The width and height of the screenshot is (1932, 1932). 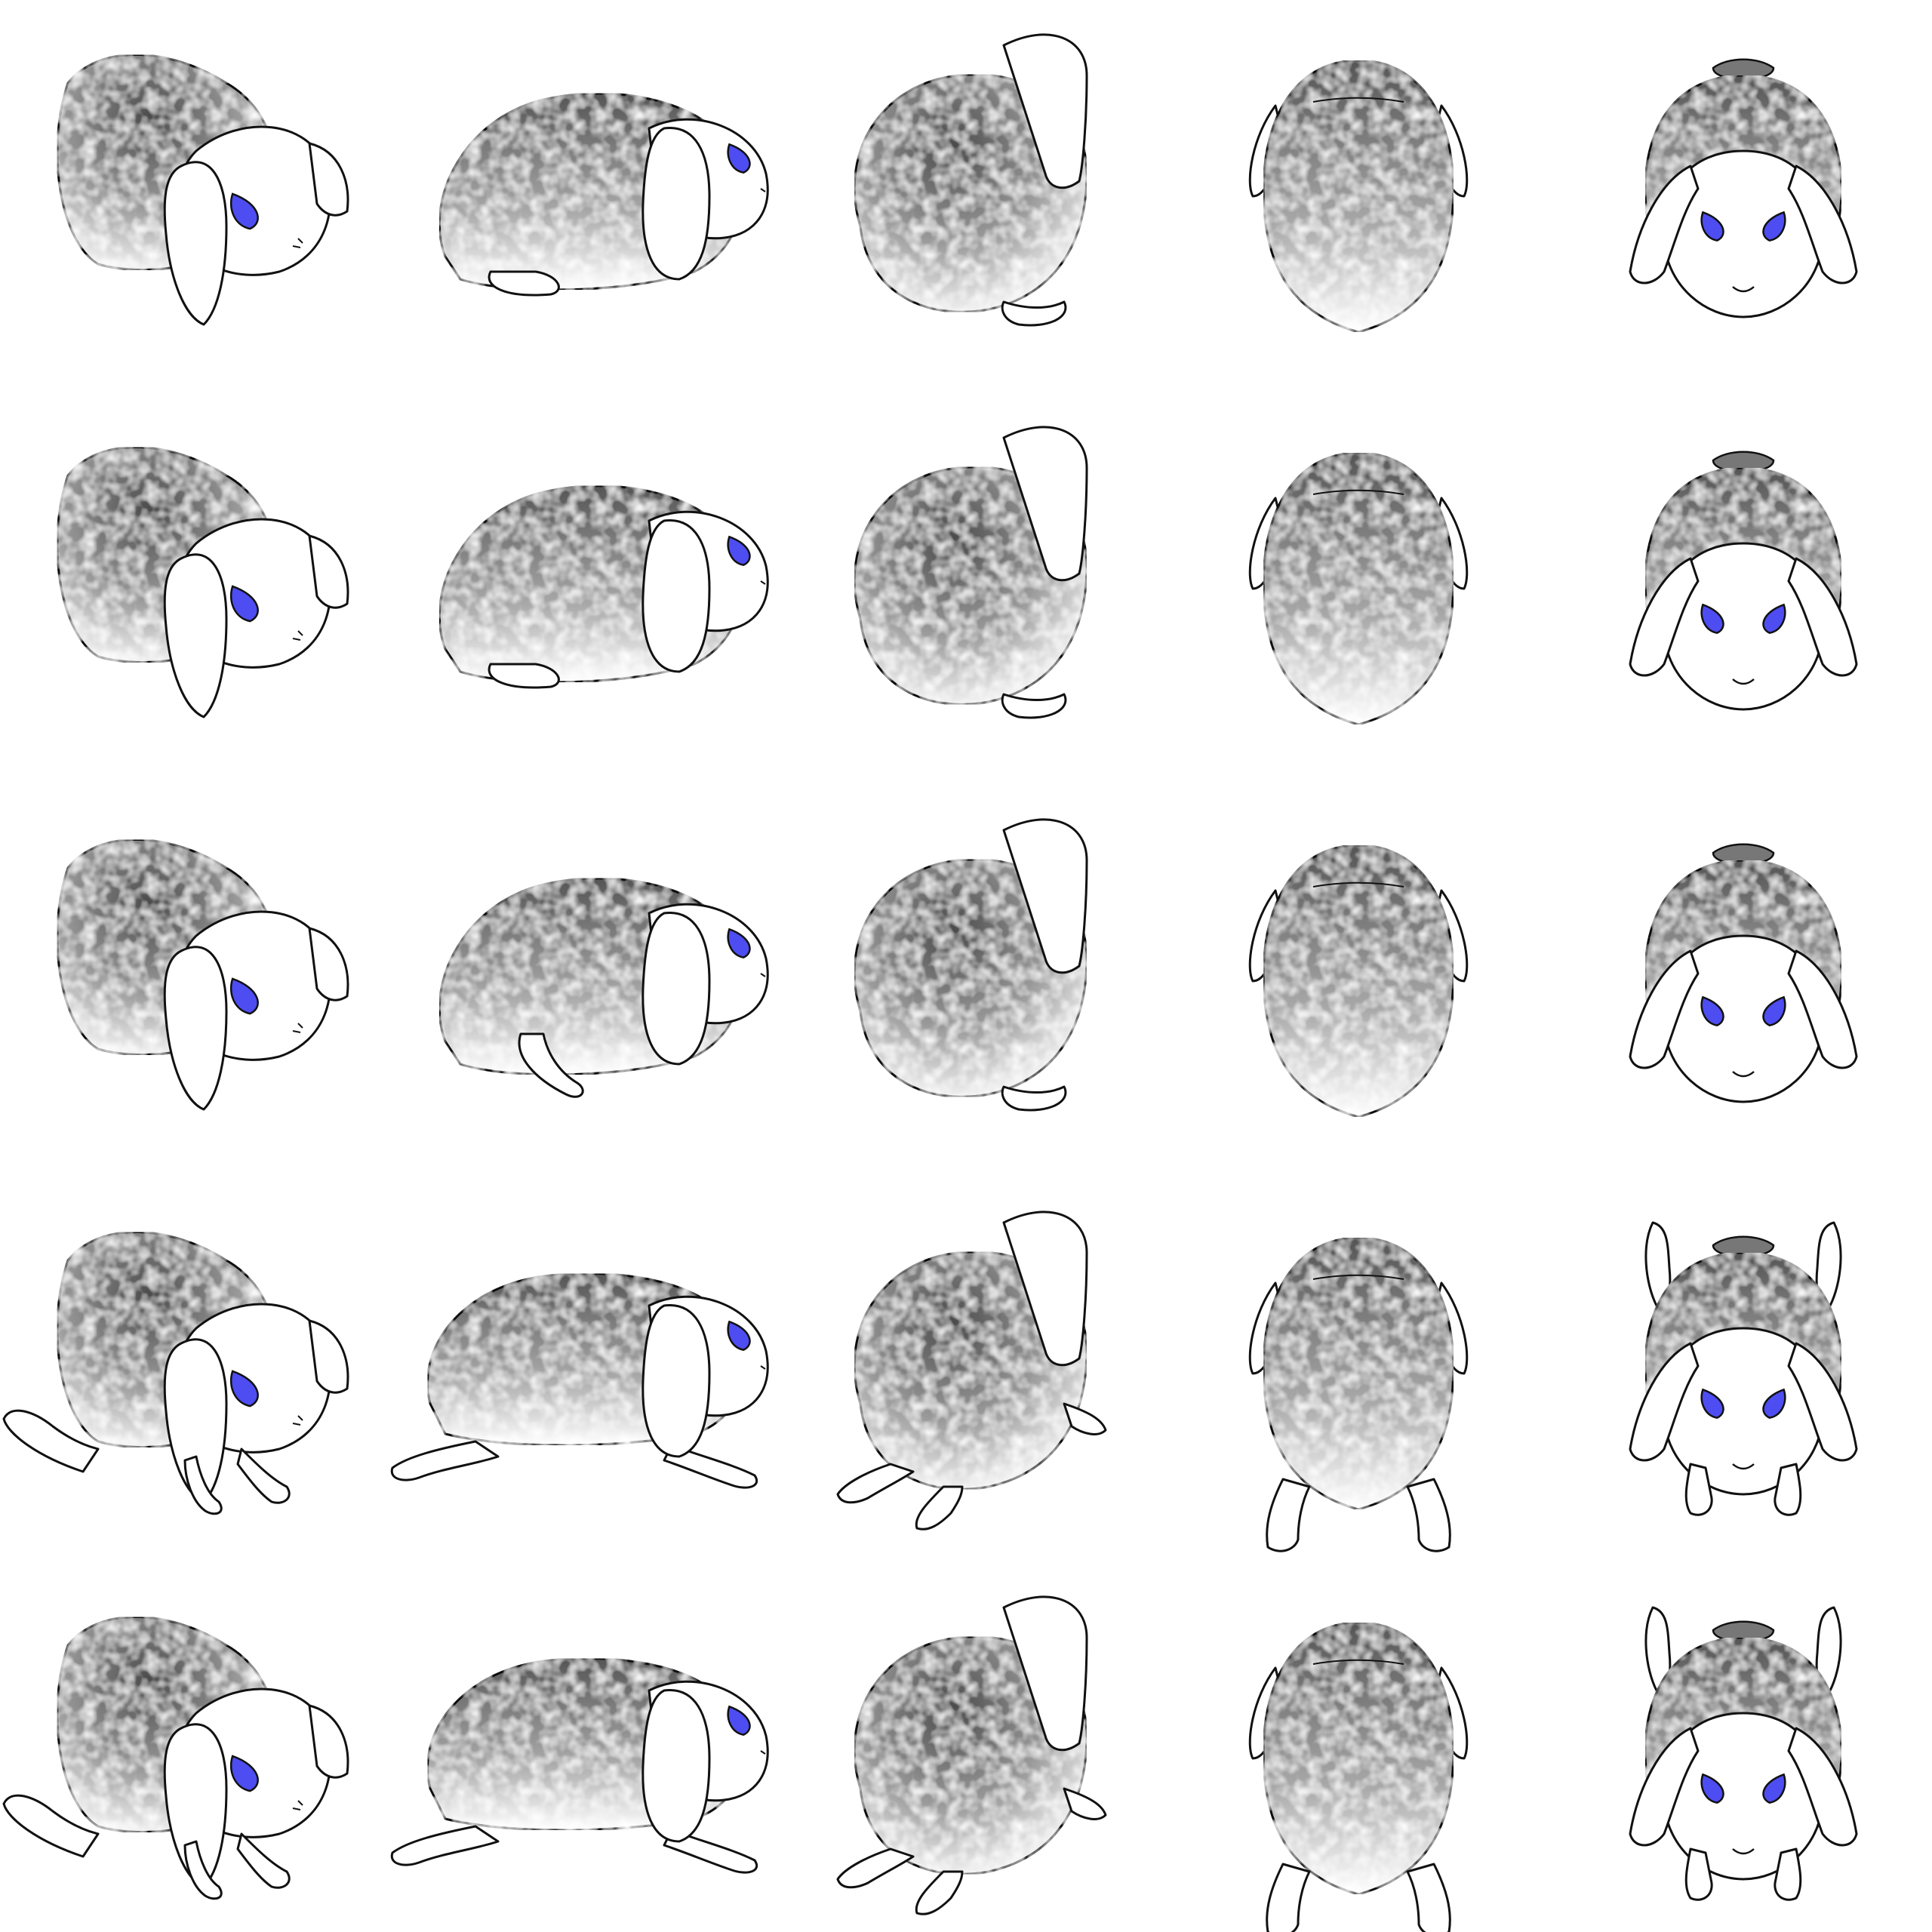 What do you see at coordinates (970, 965) in the screenshot?
I see `rabbit-crouching-three-quarter-back` at bounding box center [970, 965].